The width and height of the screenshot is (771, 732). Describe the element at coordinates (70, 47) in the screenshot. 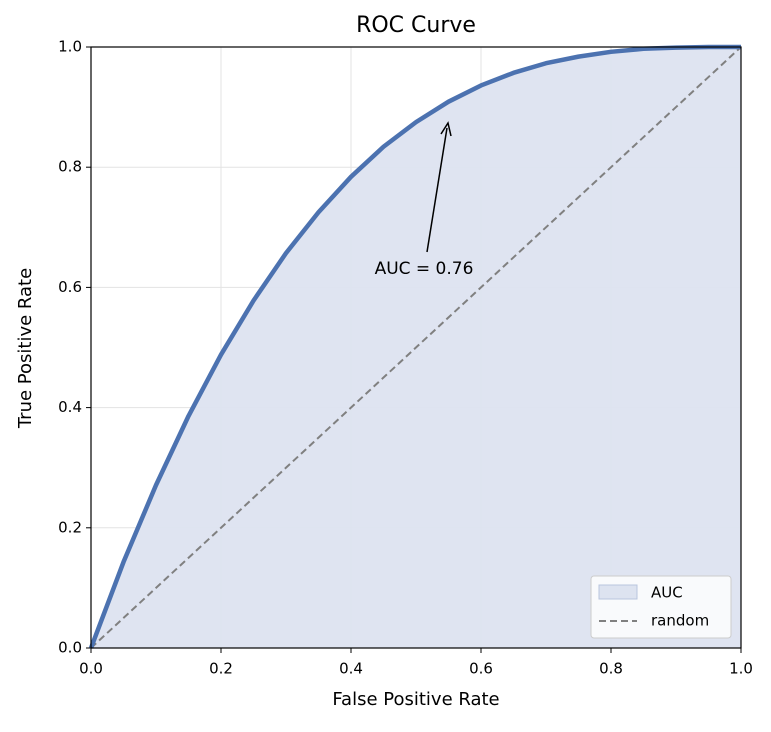

I see `y-tick-label: 1.0` at that location.